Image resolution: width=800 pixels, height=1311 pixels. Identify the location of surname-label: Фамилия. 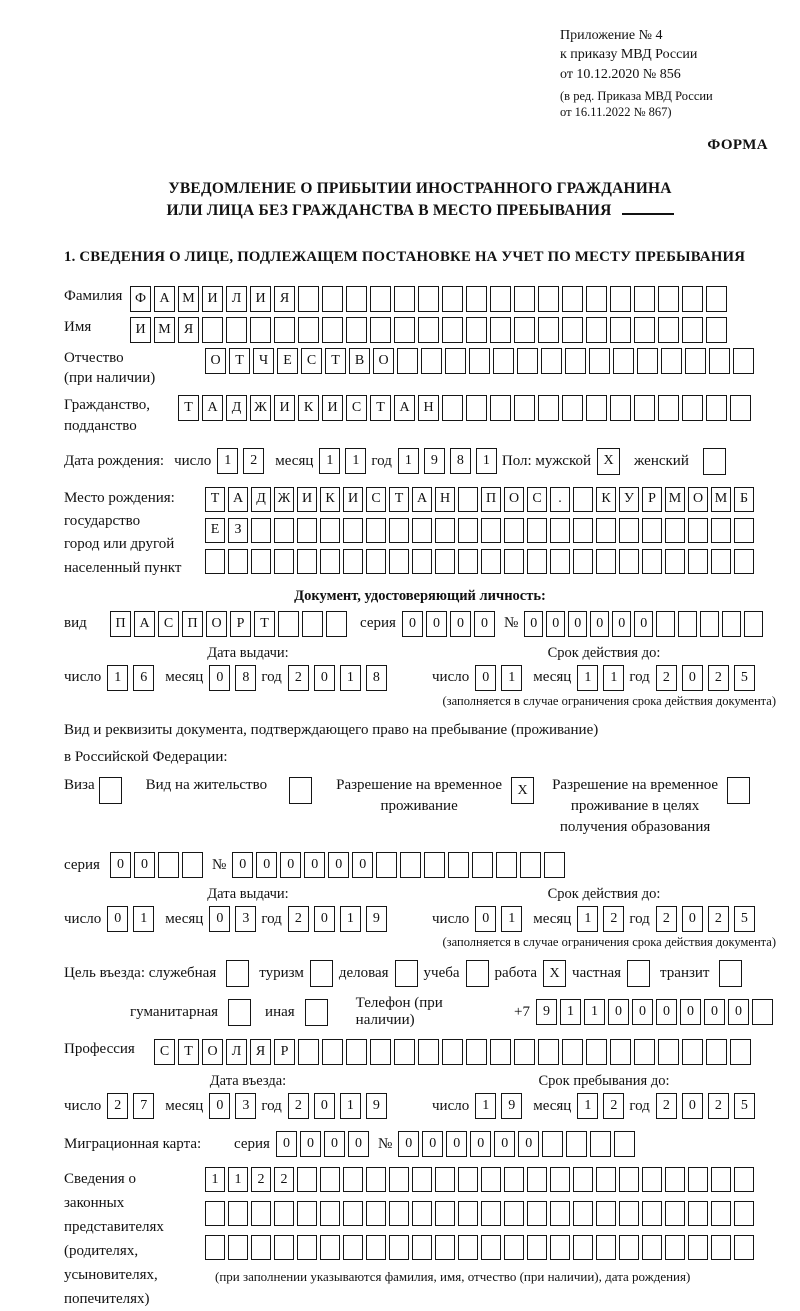
(93, 295).